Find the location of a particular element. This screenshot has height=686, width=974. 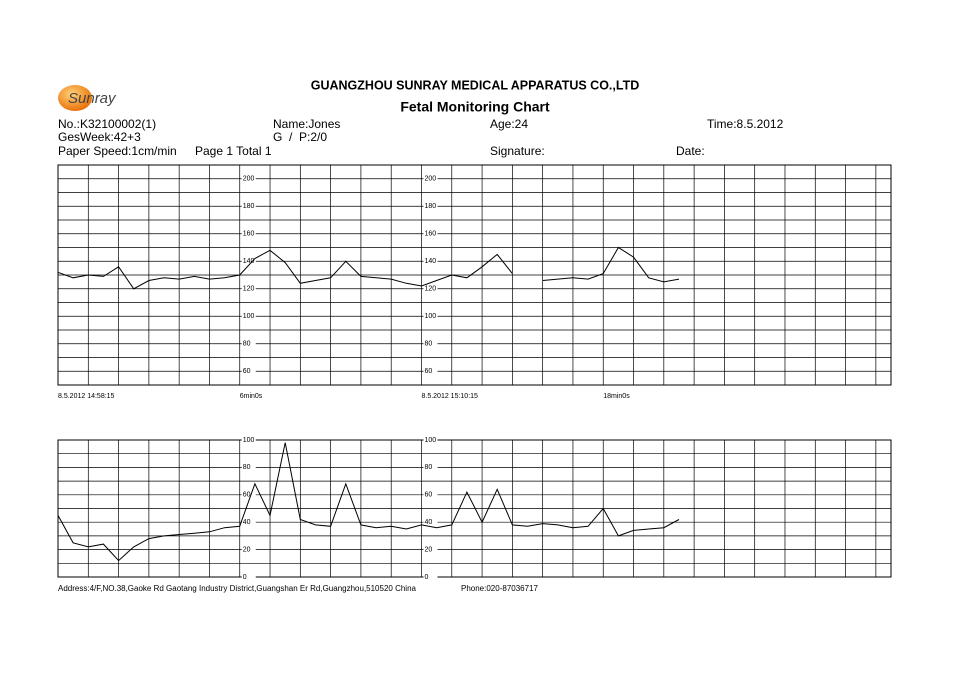

logo-icon is located at coordinates (75, 98).